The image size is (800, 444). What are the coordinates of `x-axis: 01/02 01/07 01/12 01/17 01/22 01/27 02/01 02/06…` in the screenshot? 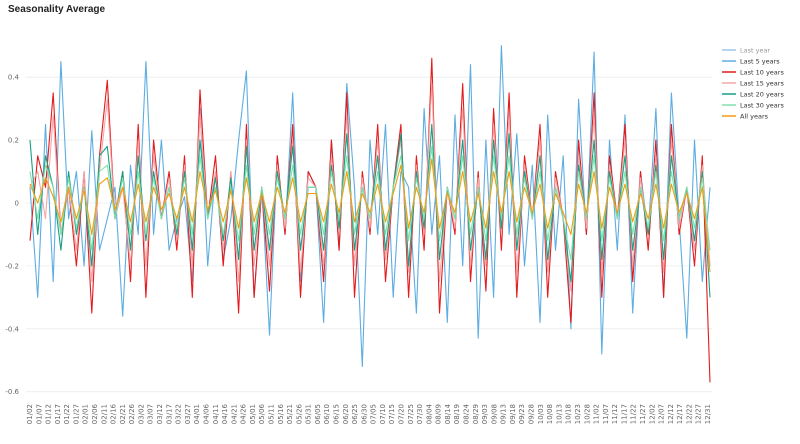 It's located at (369, 413).